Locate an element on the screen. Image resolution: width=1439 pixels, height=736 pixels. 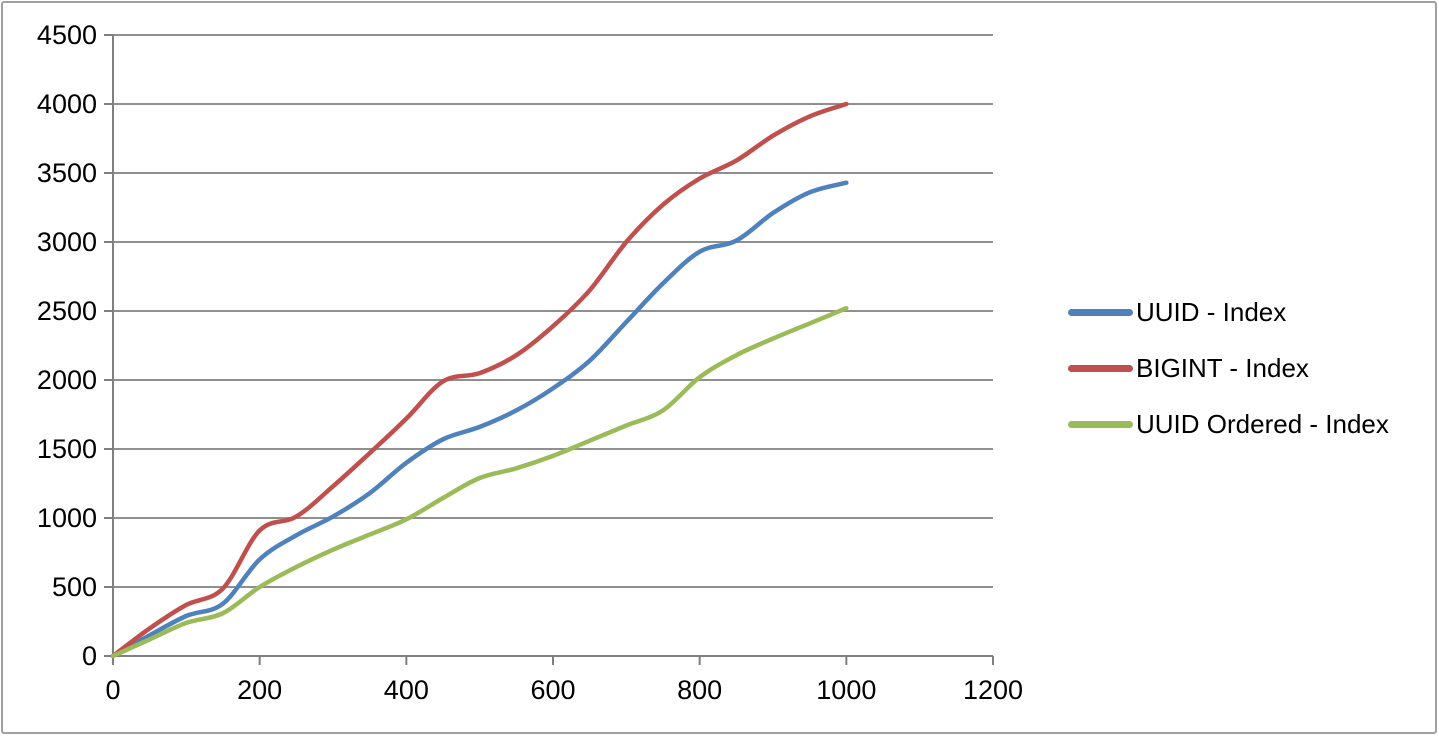
legend-item: UUID - Index is located at coordinates (1228, 312).